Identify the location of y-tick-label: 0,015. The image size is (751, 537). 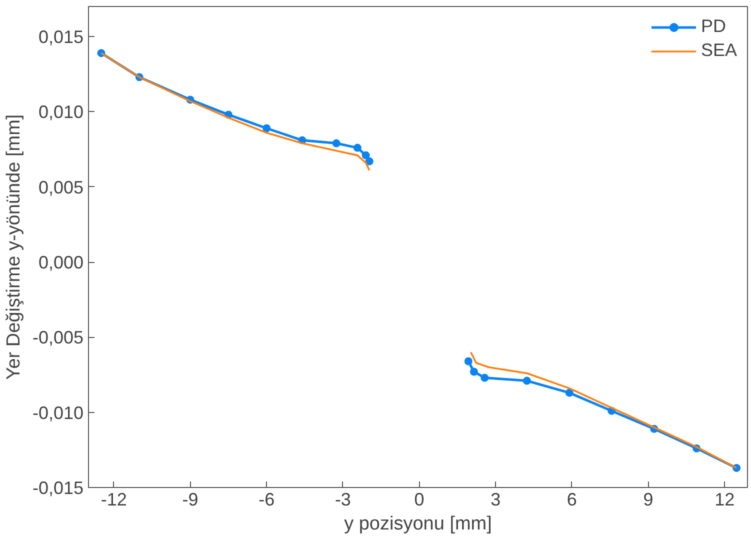
(61, 37).